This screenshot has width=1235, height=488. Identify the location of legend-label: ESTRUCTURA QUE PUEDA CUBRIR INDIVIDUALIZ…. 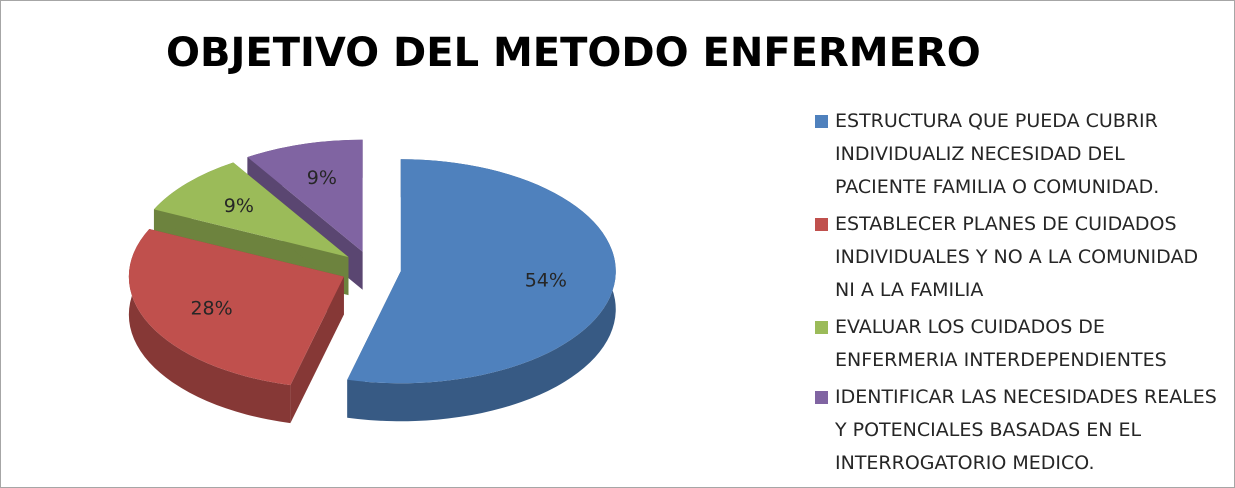
(997, 154).